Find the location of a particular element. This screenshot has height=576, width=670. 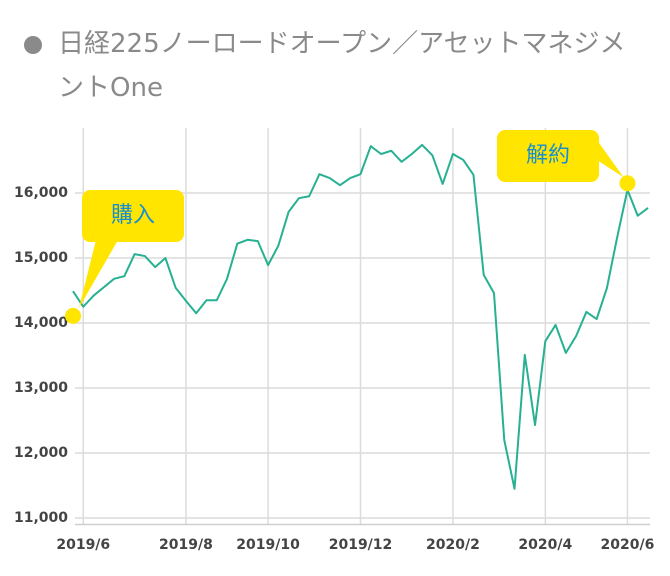

annotation-label: 解約 is located at coordinates (548, 155).